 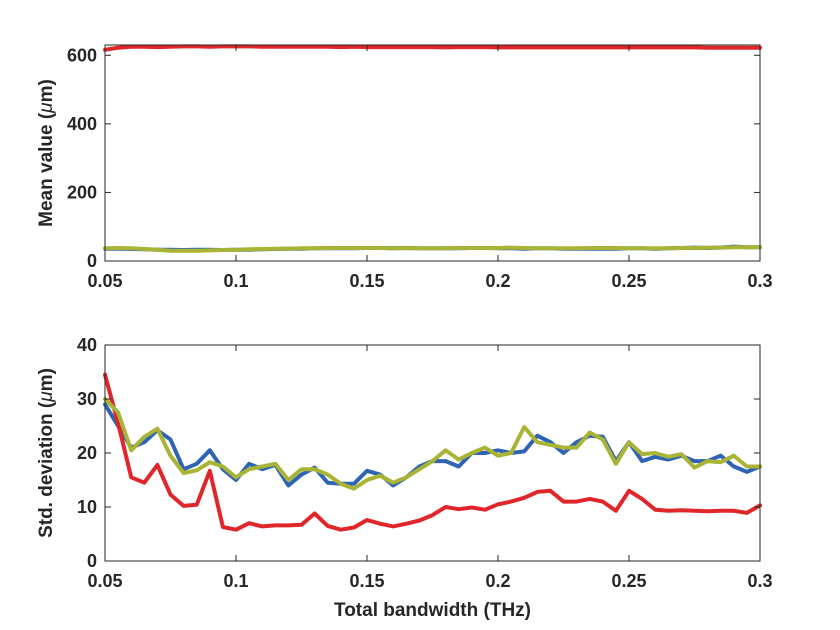 I want to click on std-deviation-x-tick-label: 0.1, so click(x=235, y=581).